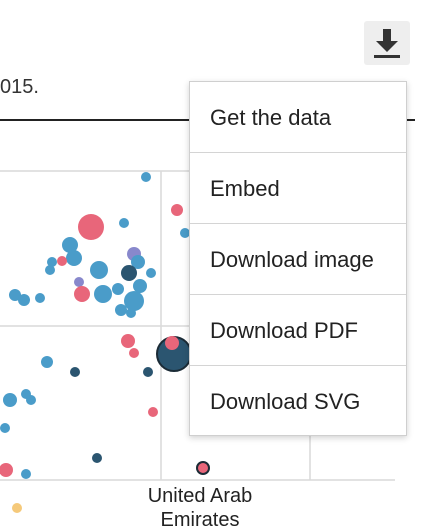 This screenshot has height=532, width=432. What do you see at coordinates (298, 117) in the screenshot?
I see `menu-item-get-data: Get the data` at bounding box center [298, 117].